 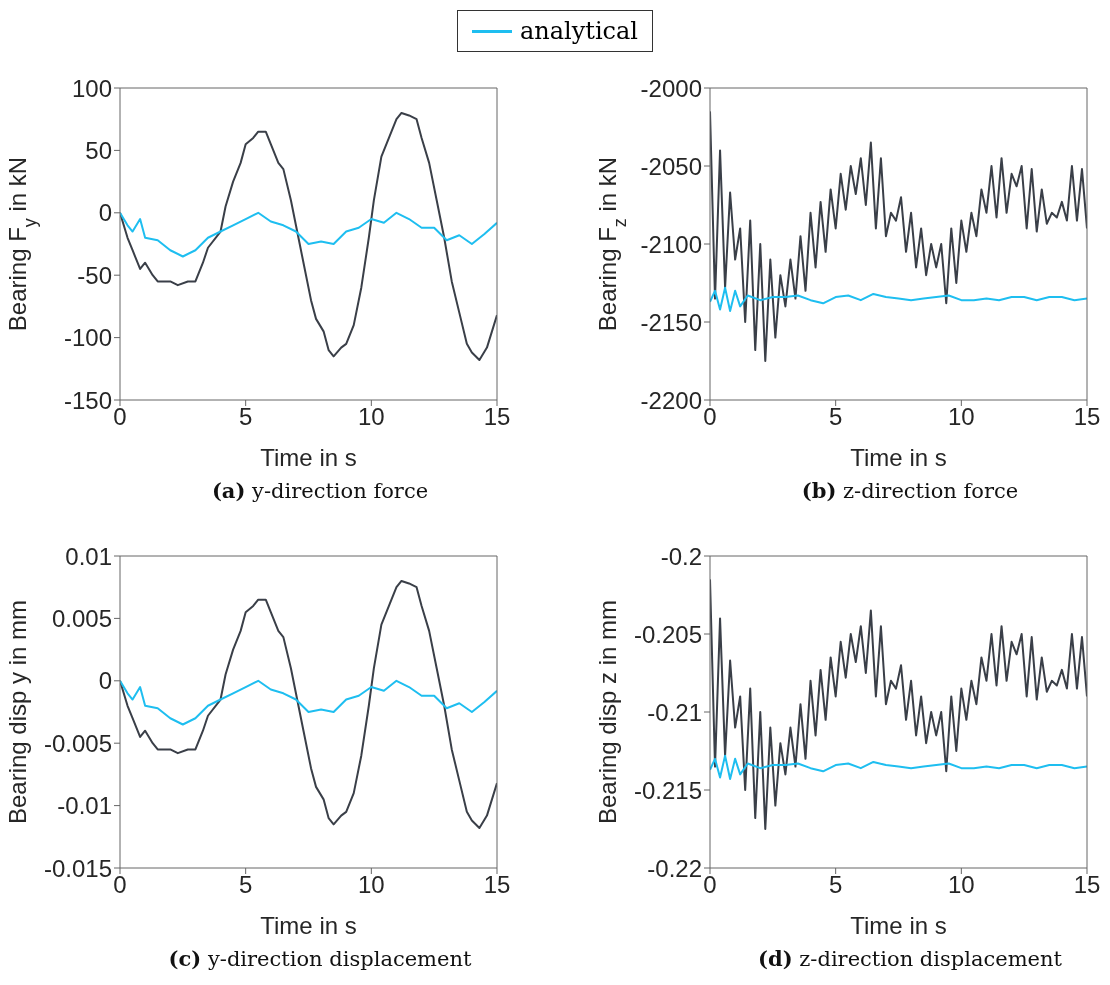 I want to click on text: (c) y-direction displacement, so click(x=320, y=958).